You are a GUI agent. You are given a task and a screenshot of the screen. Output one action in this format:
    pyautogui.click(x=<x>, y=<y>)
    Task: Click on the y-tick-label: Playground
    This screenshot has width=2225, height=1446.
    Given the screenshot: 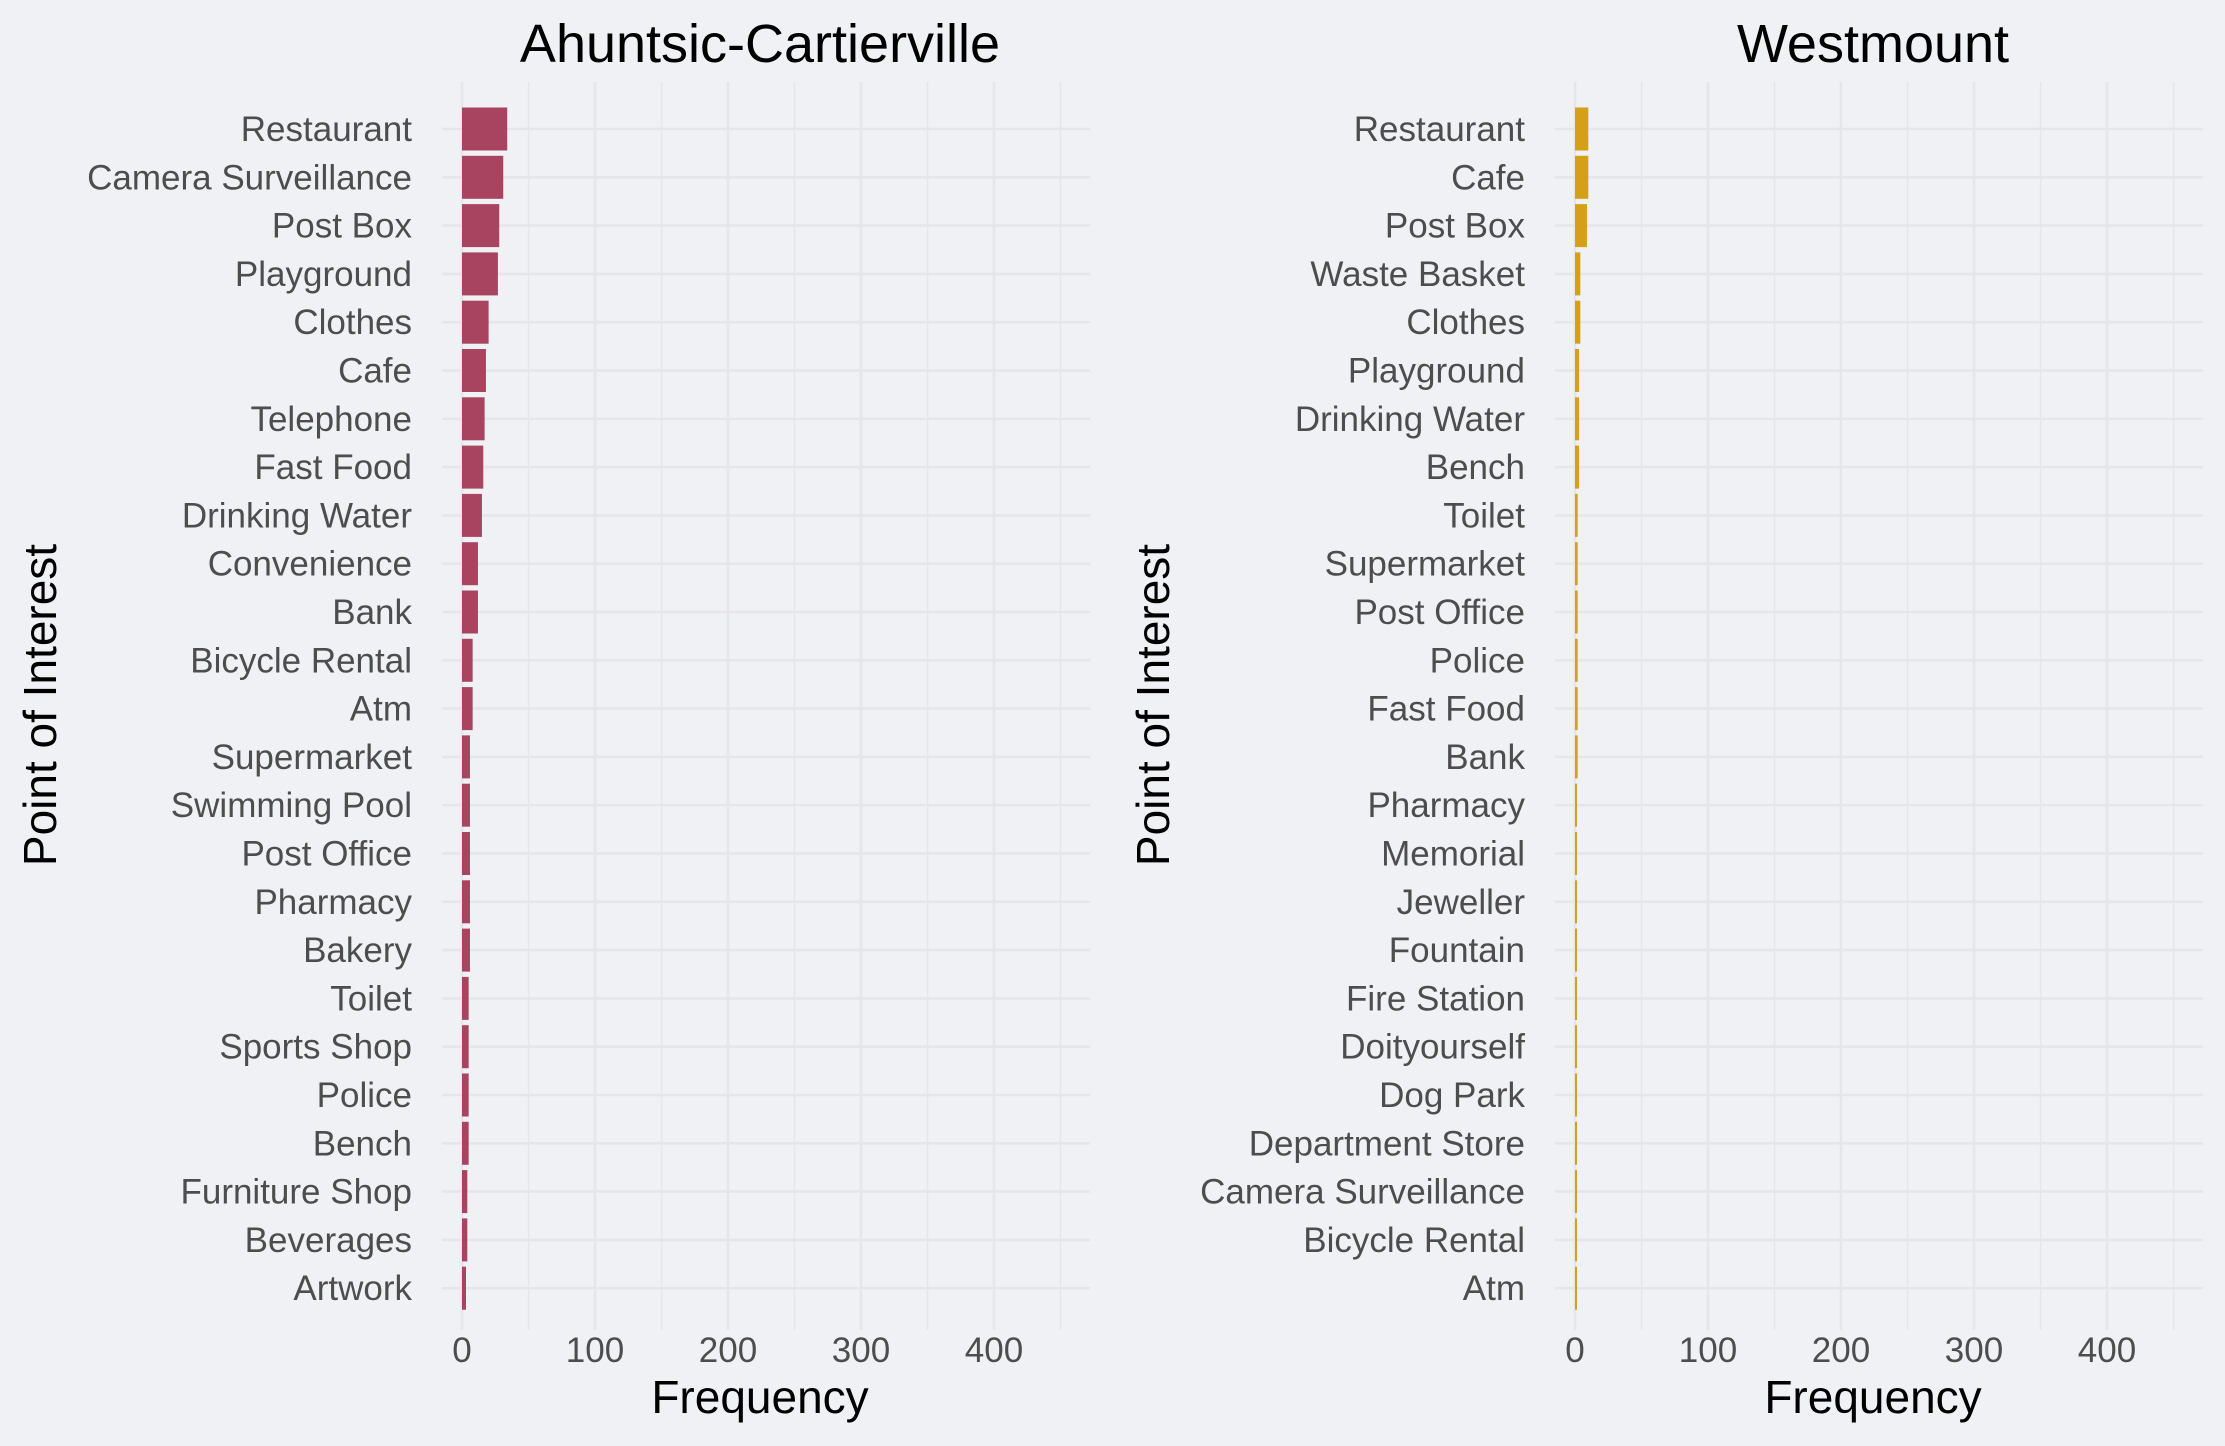 What is the action you would take?
    pyautogui.click(x=323, y=274)
    